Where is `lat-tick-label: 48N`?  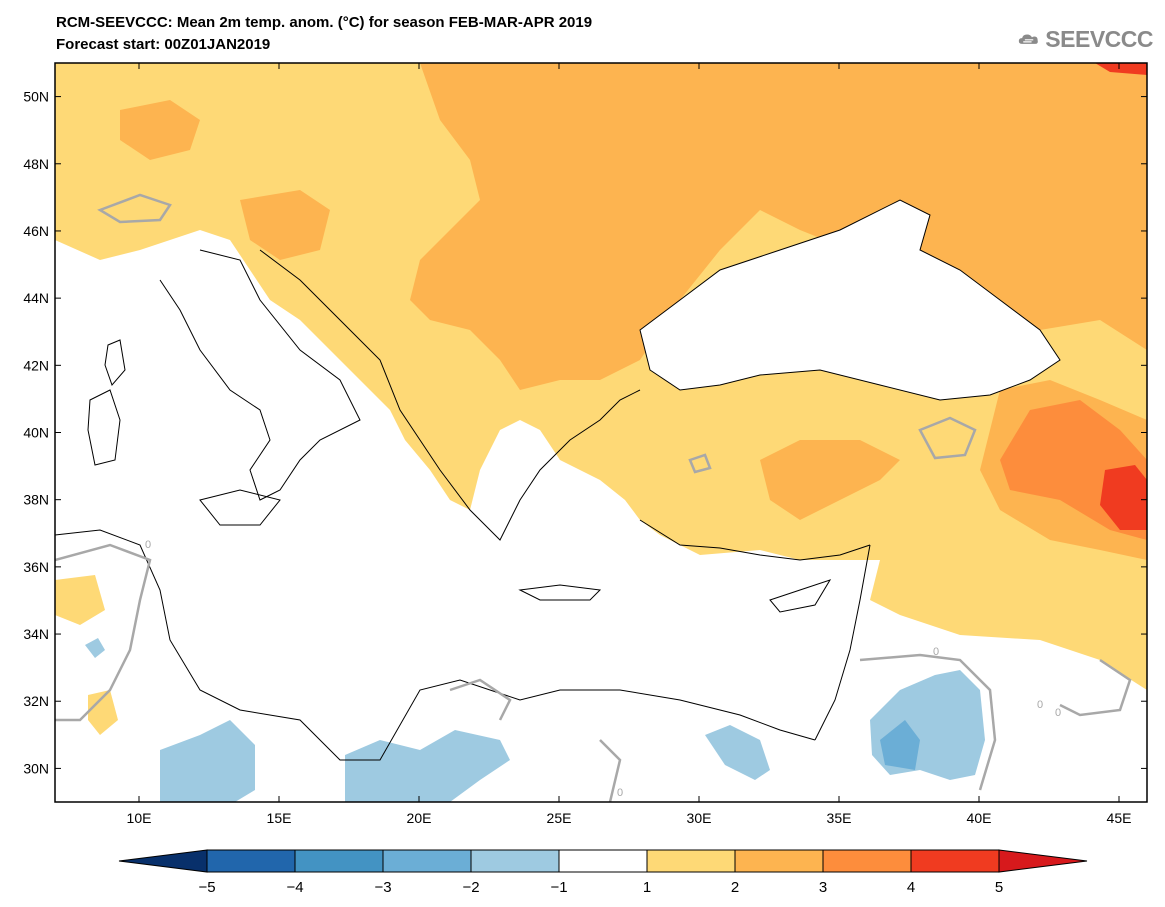
lat-tick-label: 48N is located at coordinates (36, 164).